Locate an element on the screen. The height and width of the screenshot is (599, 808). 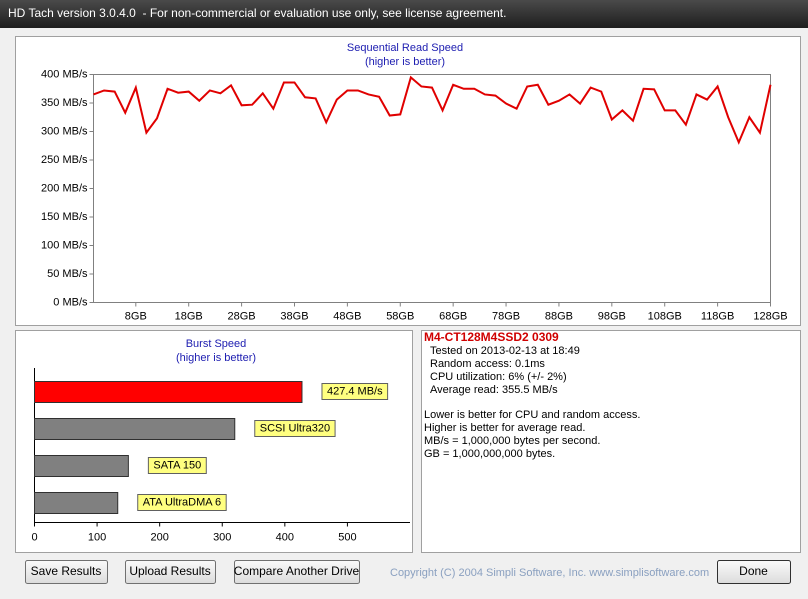
button-label: Done is located at coordinates (753, 571).